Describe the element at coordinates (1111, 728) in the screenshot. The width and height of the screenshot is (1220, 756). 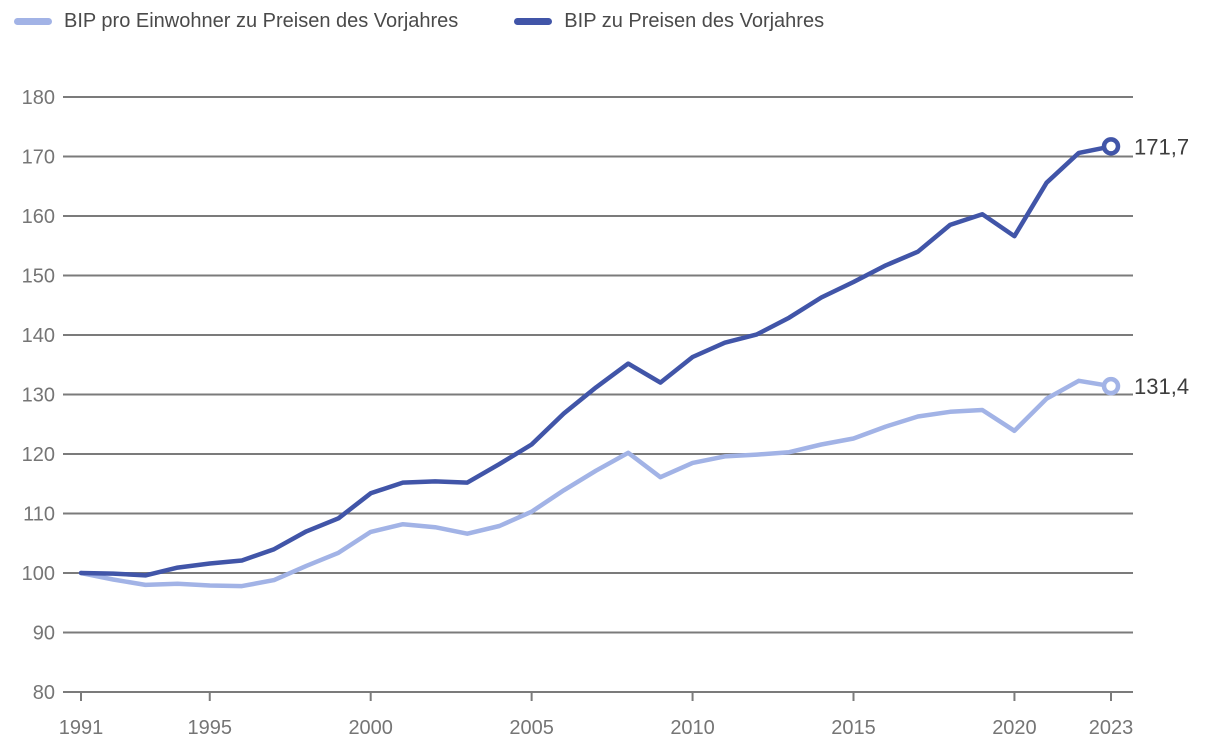
I see `x-axis-label: 2023` at that location.